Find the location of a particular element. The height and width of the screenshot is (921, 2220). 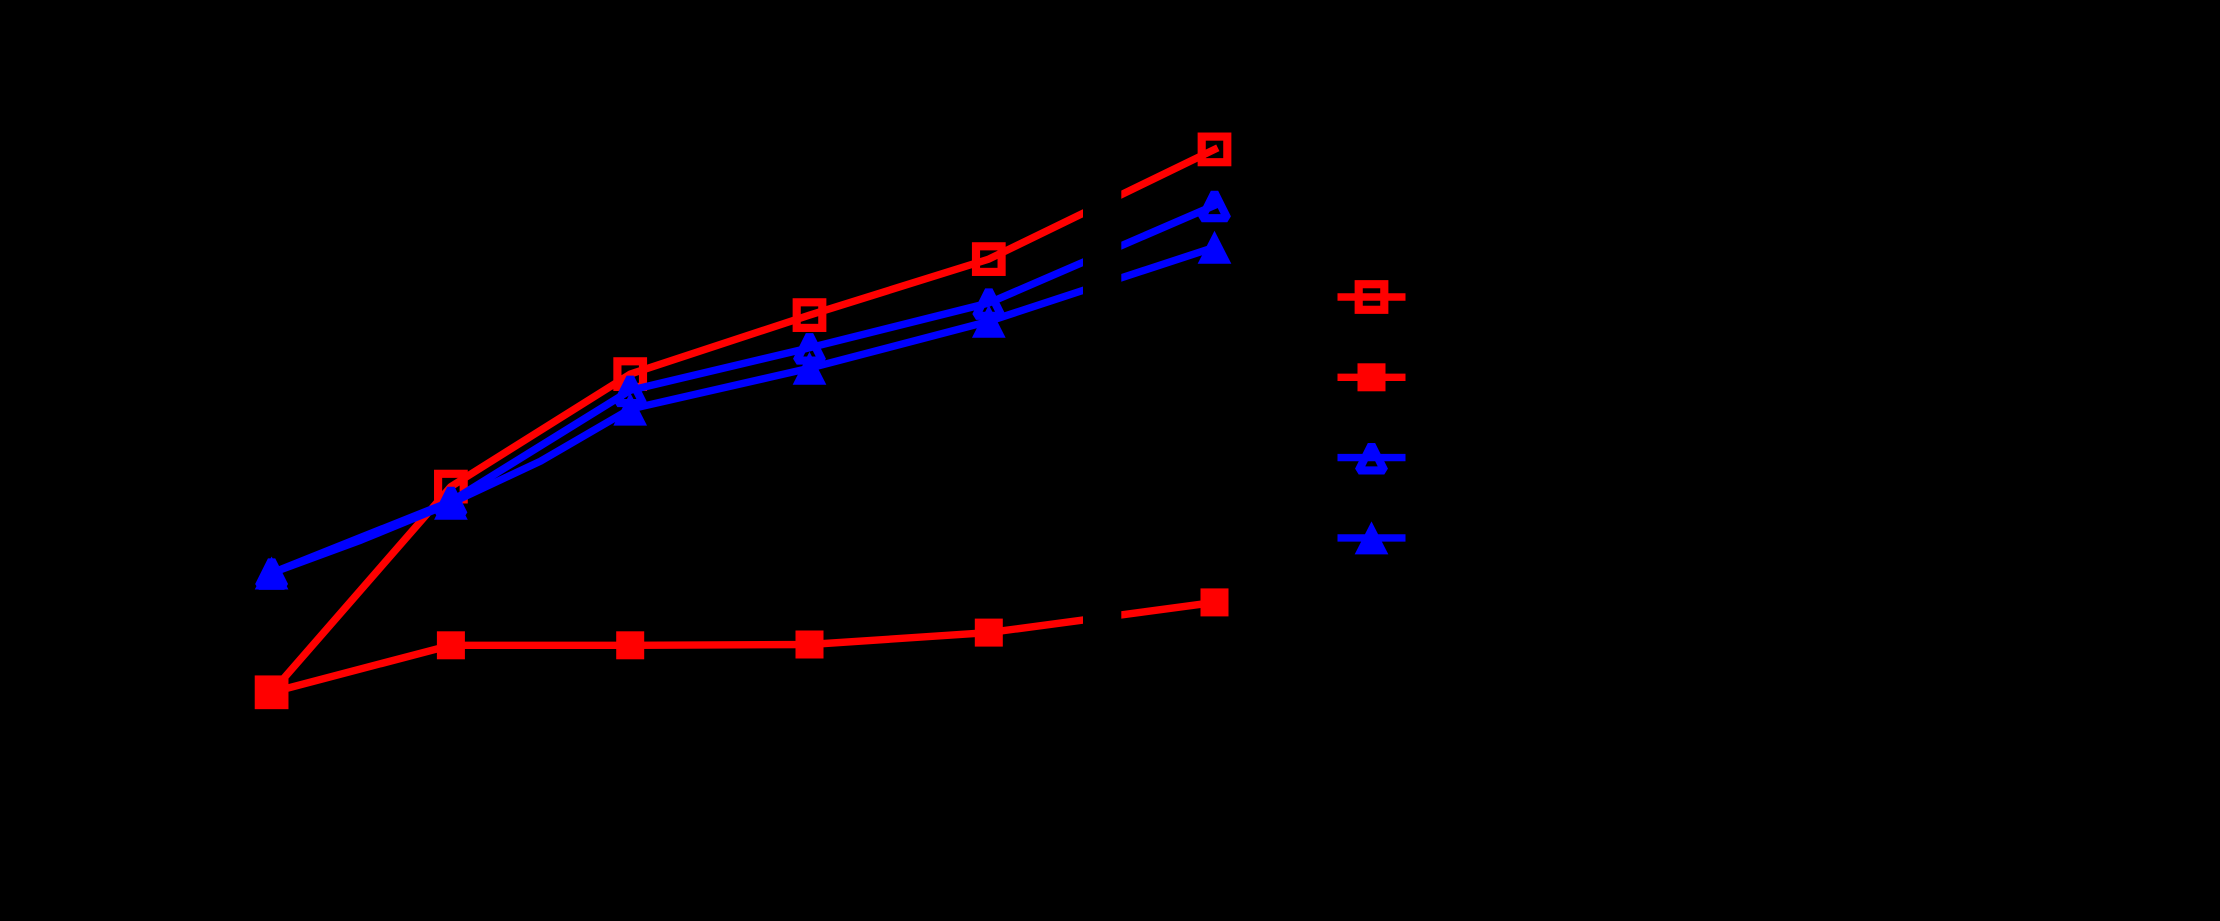

series-red-filled-squares is located at coordinates (743, 647).